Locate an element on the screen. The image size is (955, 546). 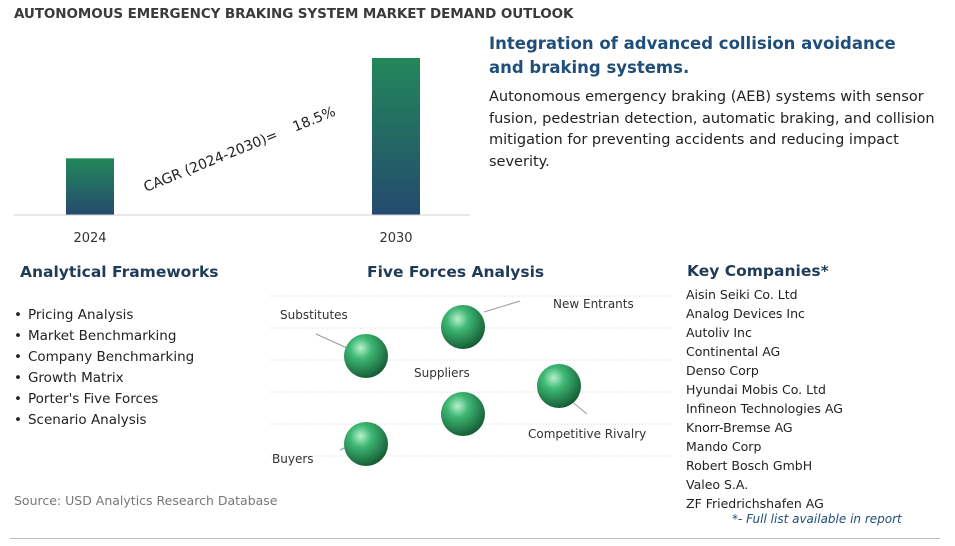
list-item: Market Benchmarking is located at coordinates (104, 336).